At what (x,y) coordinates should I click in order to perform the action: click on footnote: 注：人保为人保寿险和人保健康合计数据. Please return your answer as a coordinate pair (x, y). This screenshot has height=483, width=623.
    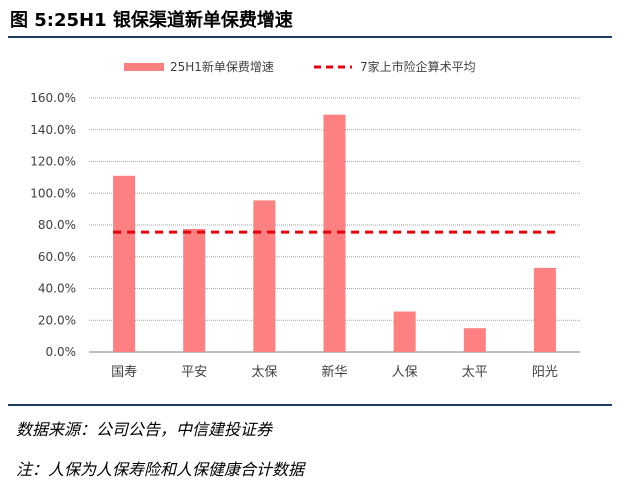
    Looking at the image, I should click on (160, 469).